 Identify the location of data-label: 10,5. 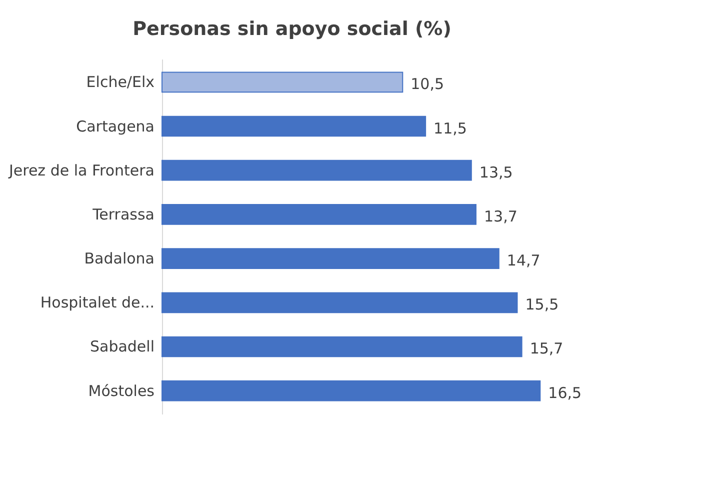
(427, 84).